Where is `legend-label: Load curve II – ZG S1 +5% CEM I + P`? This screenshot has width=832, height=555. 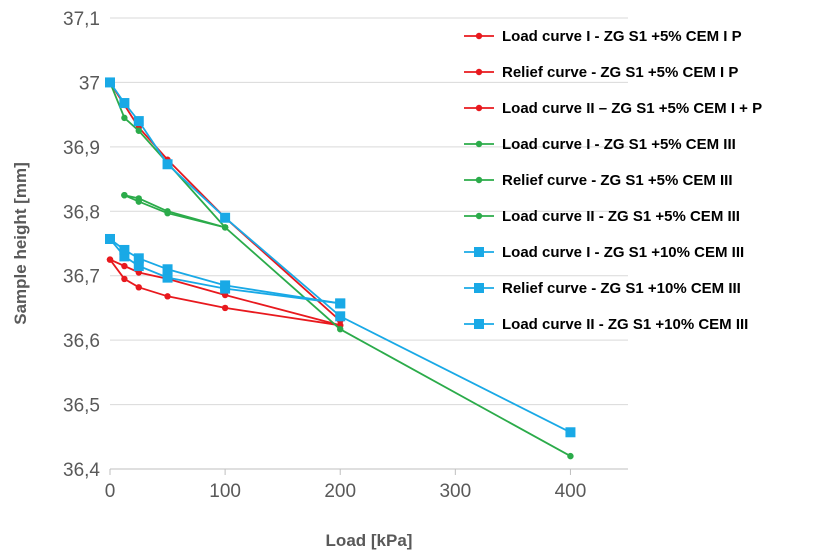
legend-label: Load curve II – ZG S1 +5% CEM I + P is located at coordinates (632, 108).